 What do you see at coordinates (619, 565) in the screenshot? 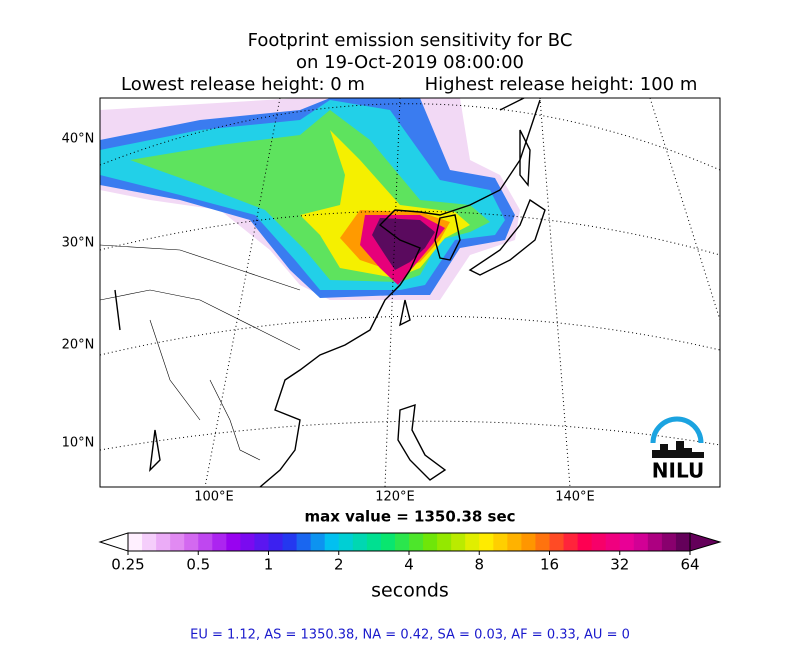
I see `colorbar-tick-label: 32` at bounding box center [619, 565].